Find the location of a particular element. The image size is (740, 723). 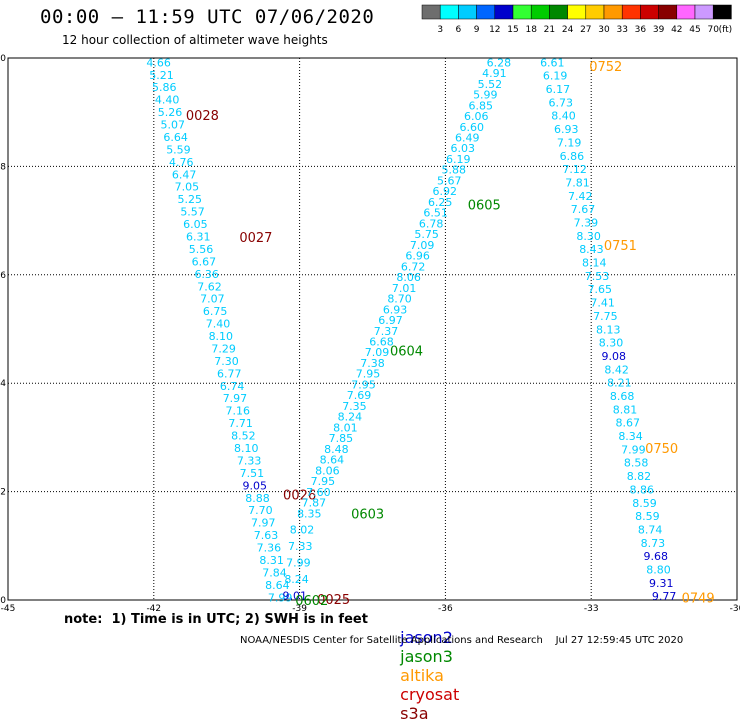

wave-height-label: 6.03 is located at coordinates (463, 148).